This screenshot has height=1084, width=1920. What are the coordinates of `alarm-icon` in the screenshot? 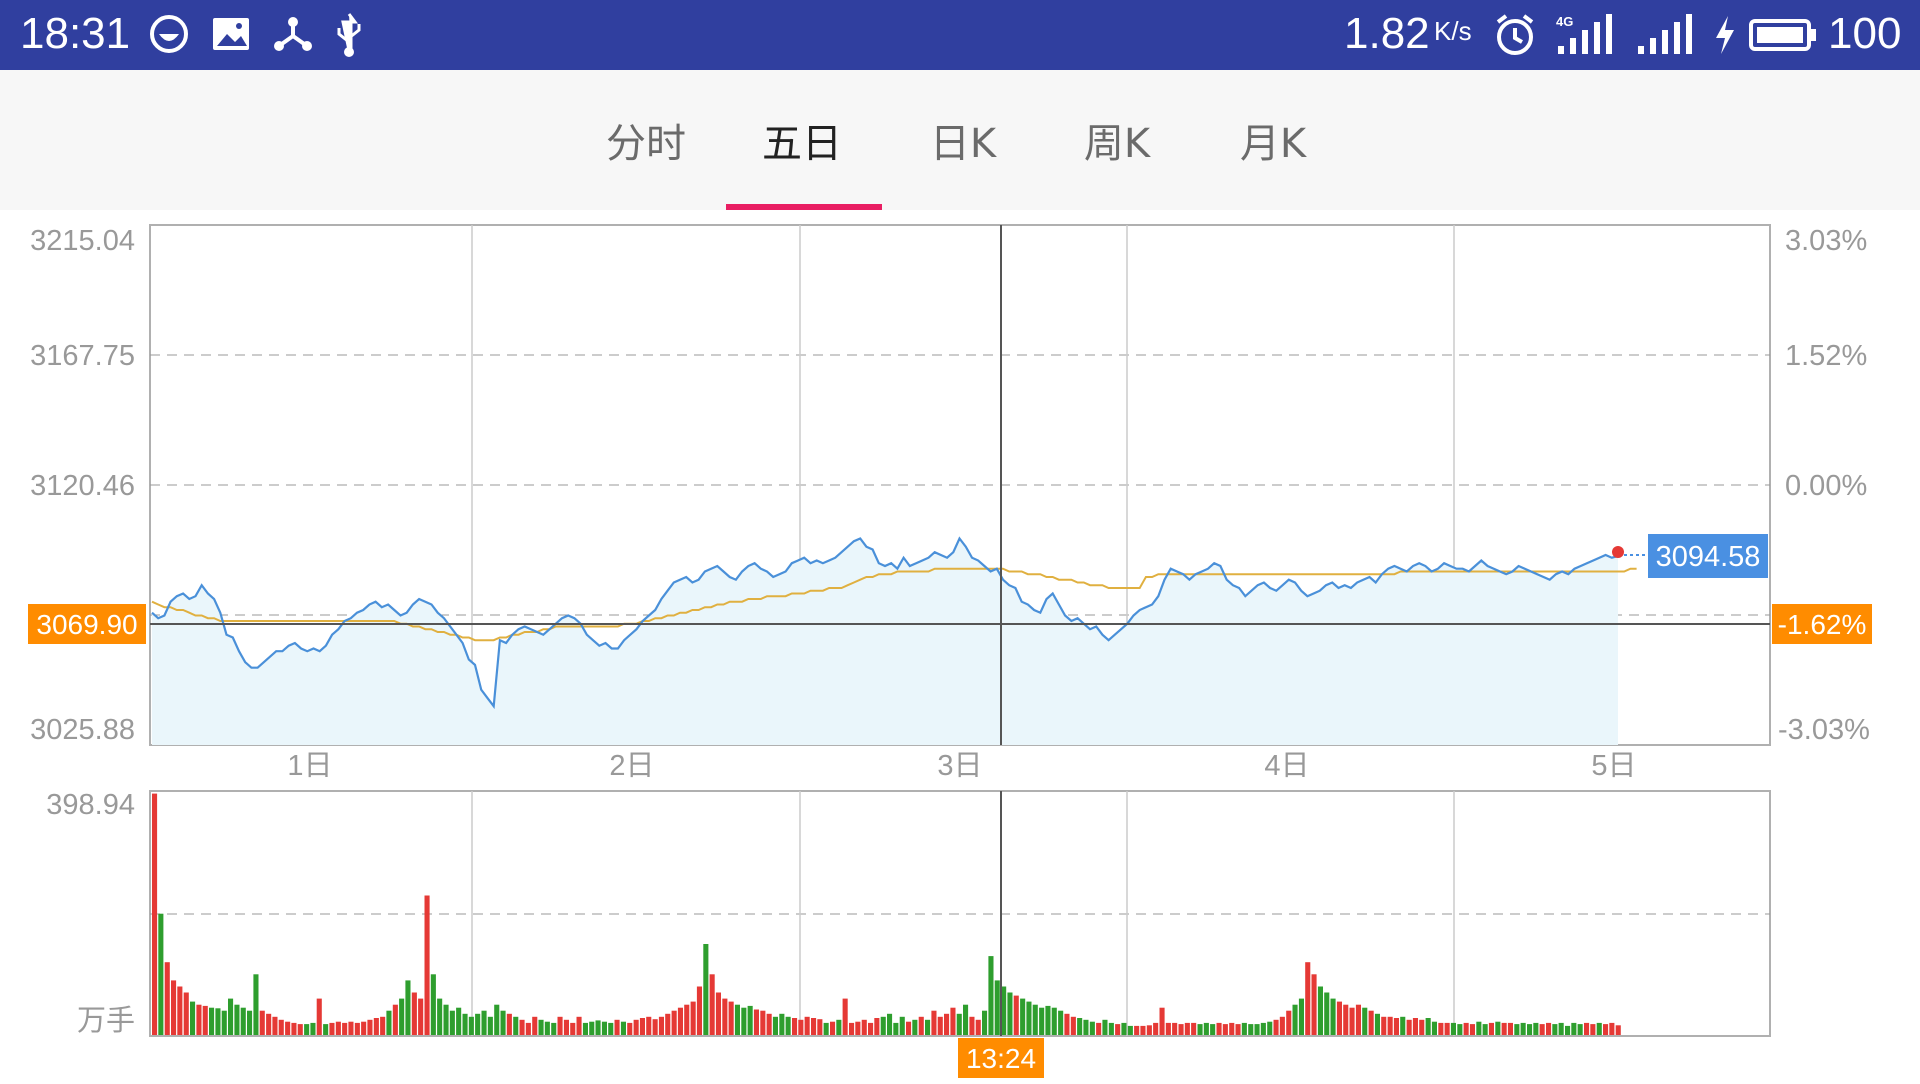 It's located at (1515, 34).